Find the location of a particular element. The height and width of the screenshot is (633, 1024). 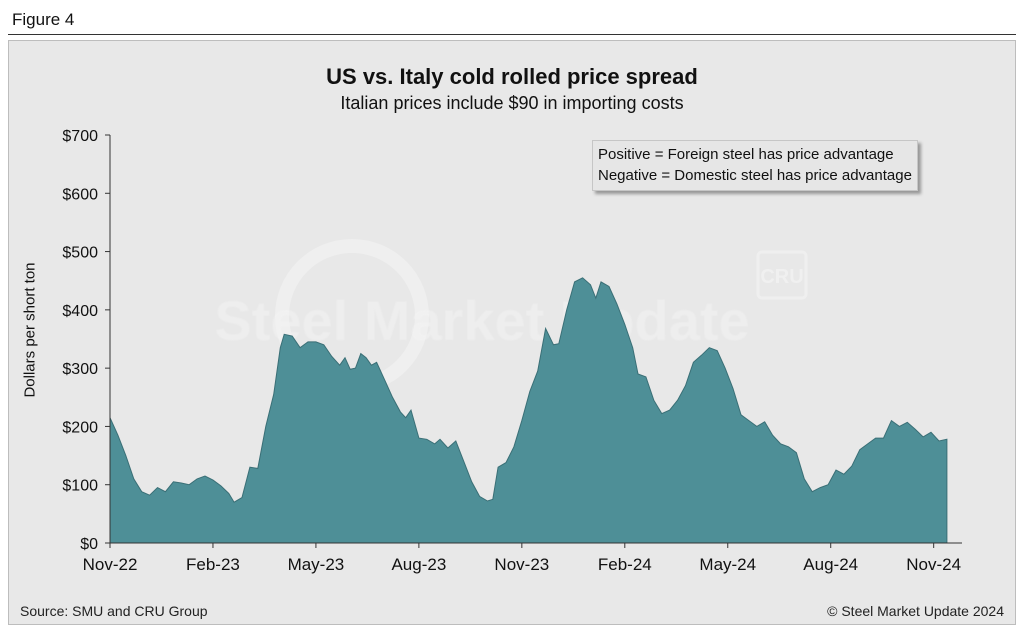

x-tick-label: May-24 is located at coordinates (727, 564).